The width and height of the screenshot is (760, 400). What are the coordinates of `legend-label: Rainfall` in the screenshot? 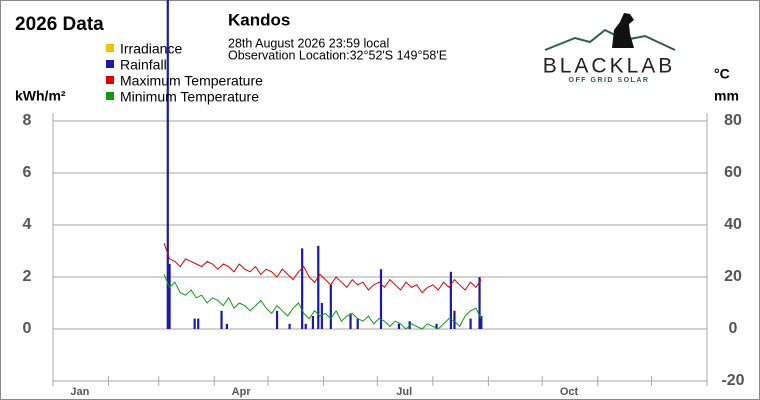 It's located at (143, 65).